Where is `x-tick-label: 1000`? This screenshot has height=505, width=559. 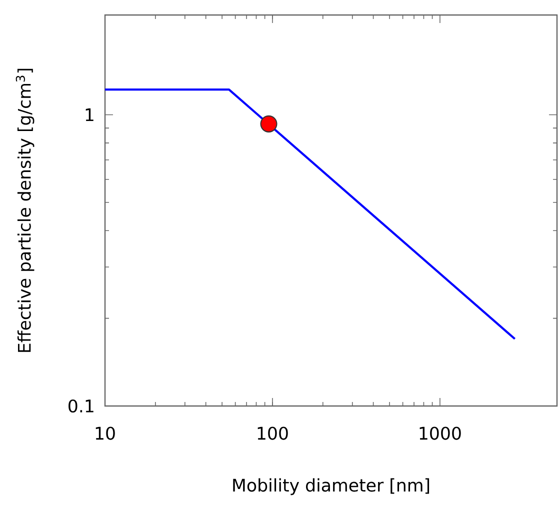 x-tick-label: 1000 is located at coordinates (440, 433).